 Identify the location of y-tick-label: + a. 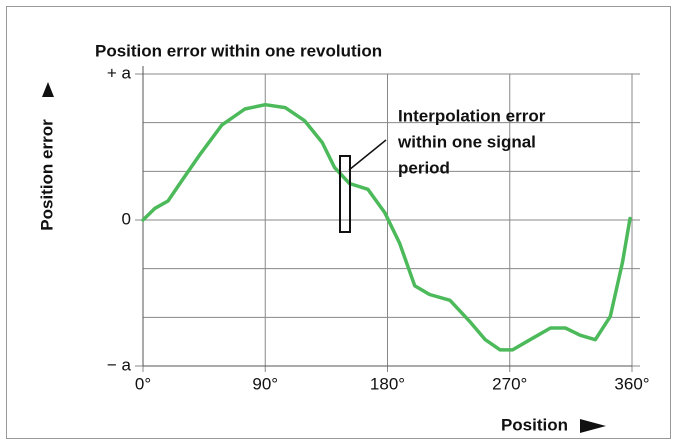
(119, 72).